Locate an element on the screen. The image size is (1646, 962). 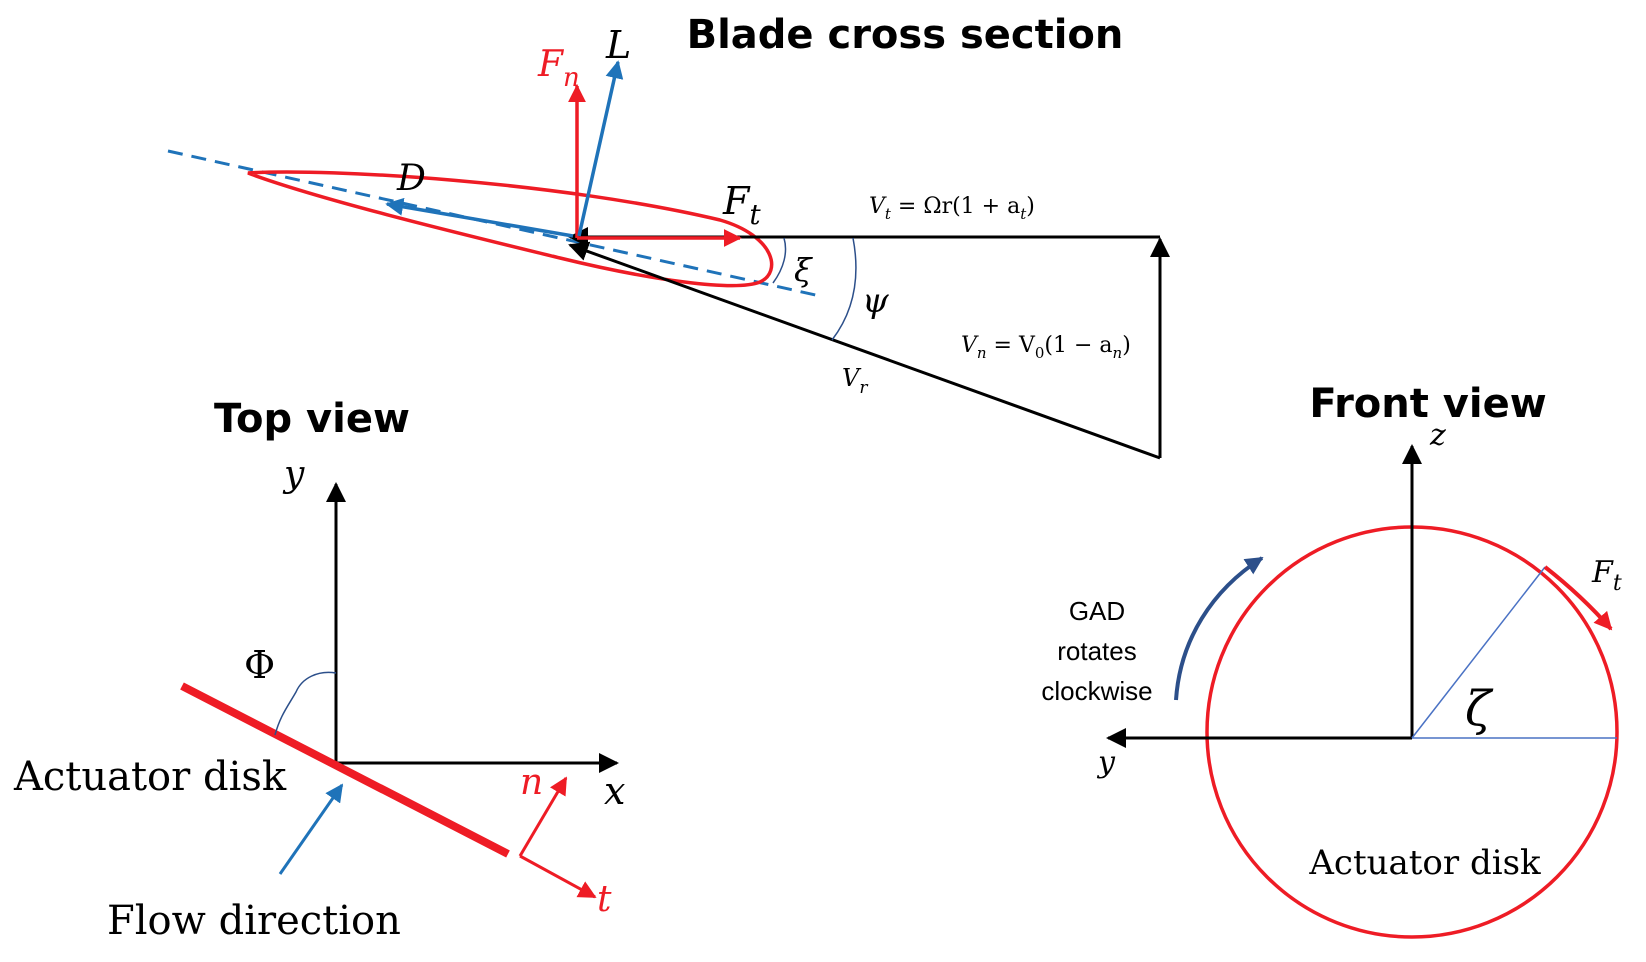
airfoil-shape is located at coordinates (510, 229).